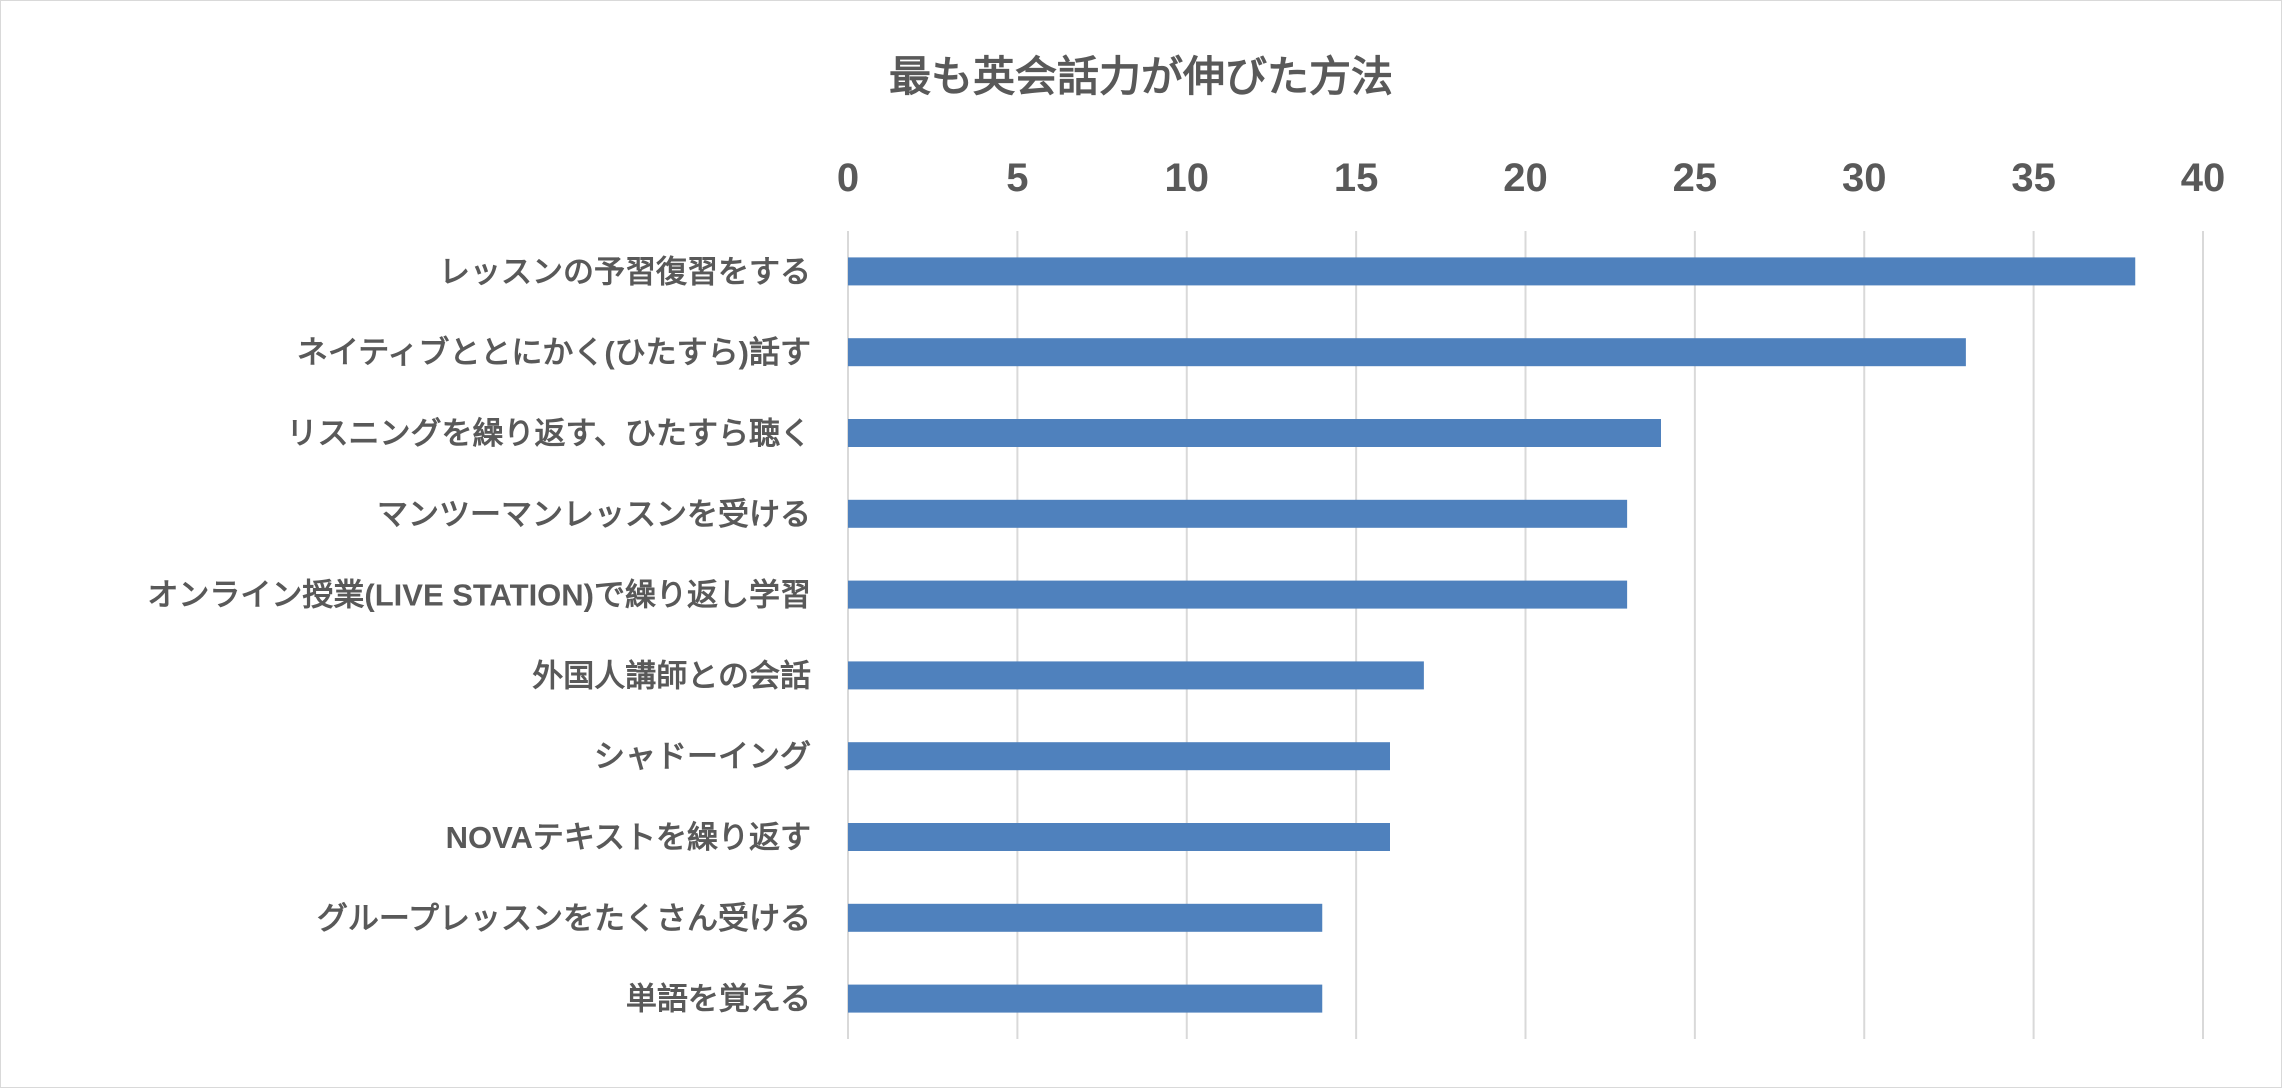  I want to click on category-label: グループレッスンをたくさん受ける, so click(564, 918).